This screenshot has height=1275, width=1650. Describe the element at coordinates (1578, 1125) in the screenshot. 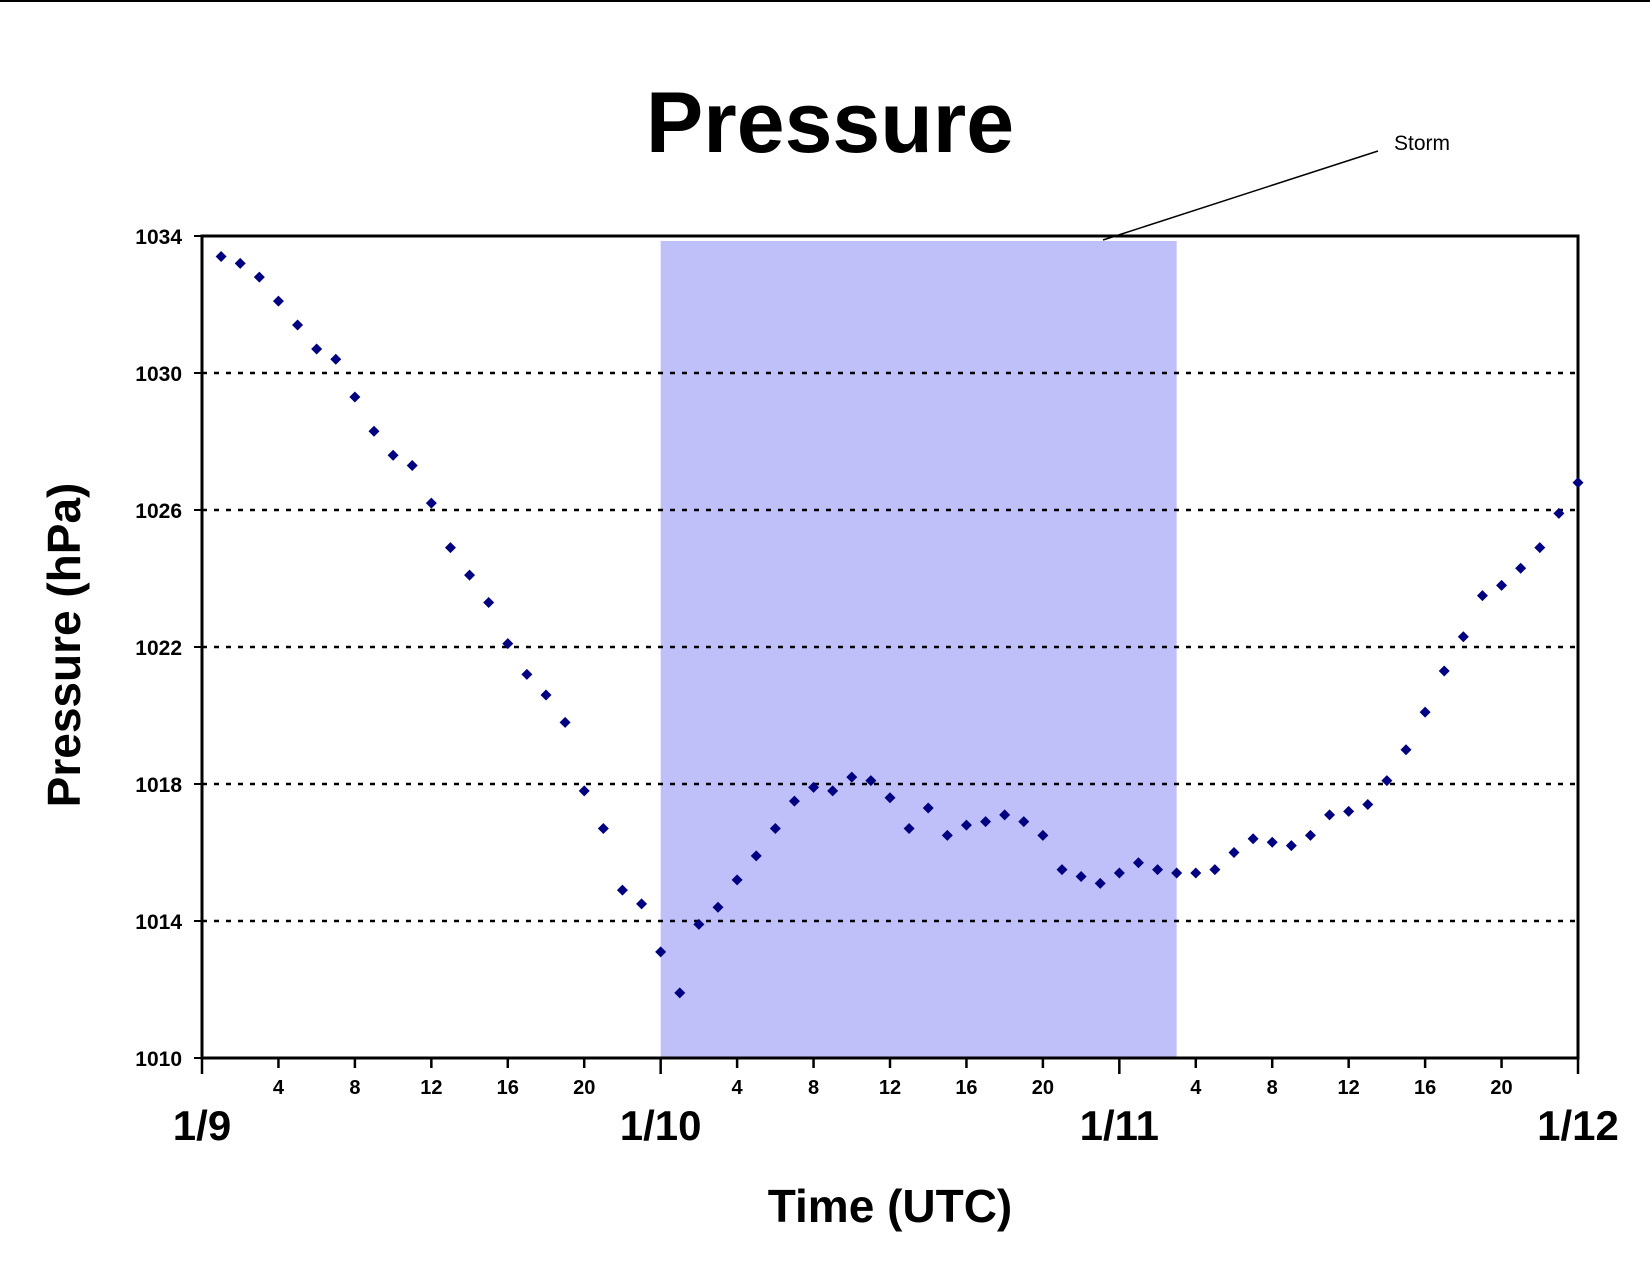

I see `x-date-label: 1/12` at that location.